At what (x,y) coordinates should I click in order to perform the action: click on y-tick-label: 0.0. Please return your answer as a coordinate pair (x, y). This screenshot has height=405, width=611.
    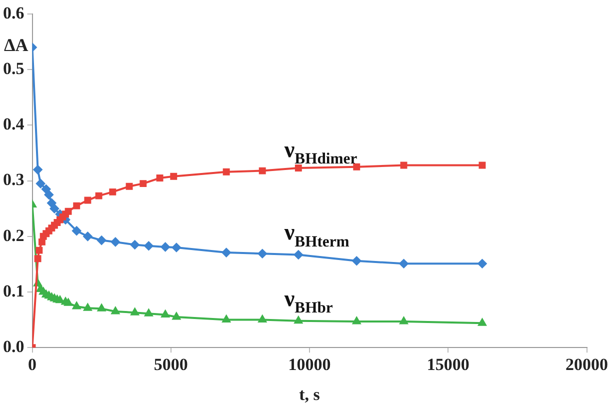
    Looking at the image, I should click on (13, 346).